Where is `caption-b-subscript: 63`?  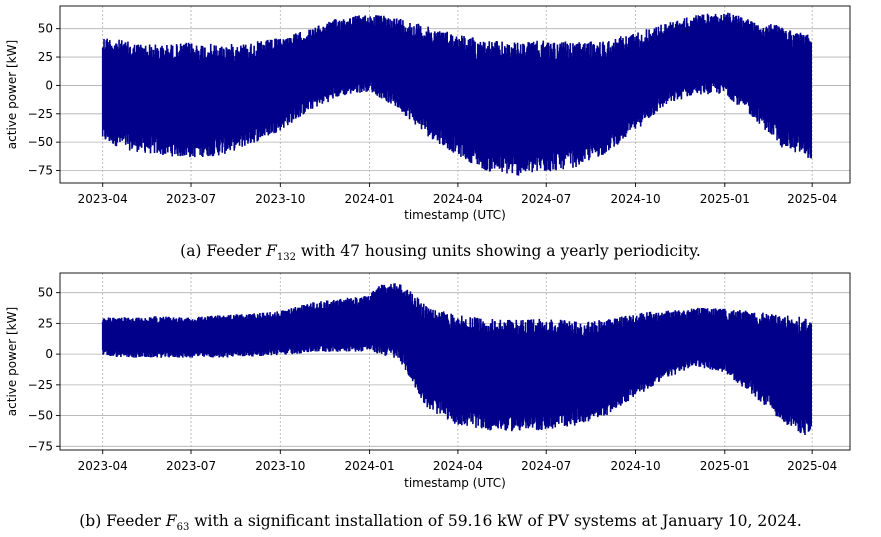 caption-b-subscript: 63 is located at coordinates (183, 528).